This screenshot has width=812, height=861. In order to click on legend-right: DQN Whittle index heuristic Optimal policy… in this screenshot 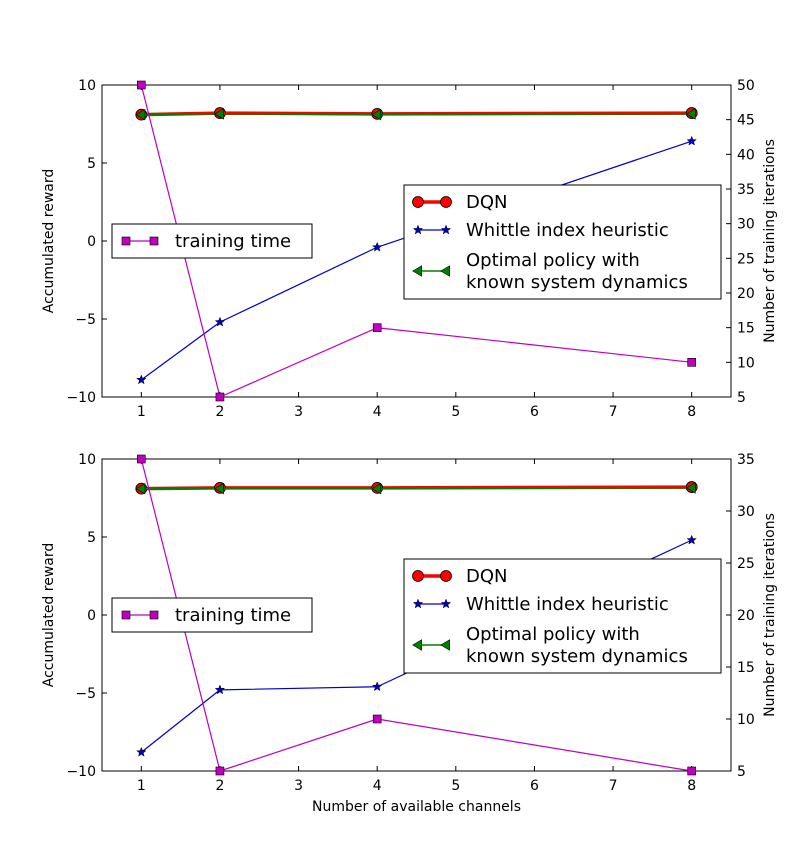, I will do `click(562, 616)`.